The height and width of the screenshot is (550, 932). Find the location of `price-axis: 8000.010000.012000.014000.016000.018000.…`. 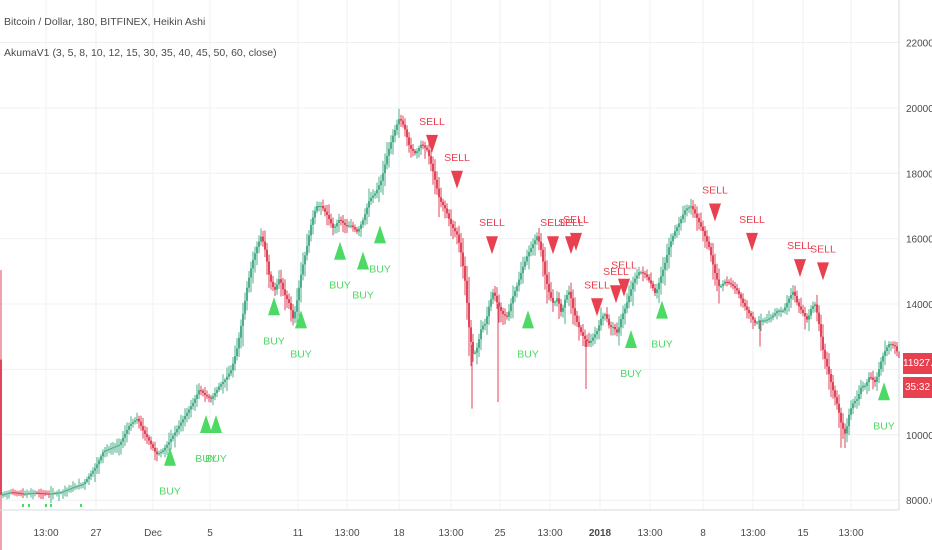

price-axis: 8000.010000.012000.014000.016000.018000.… is located at coordinates (919, 273).